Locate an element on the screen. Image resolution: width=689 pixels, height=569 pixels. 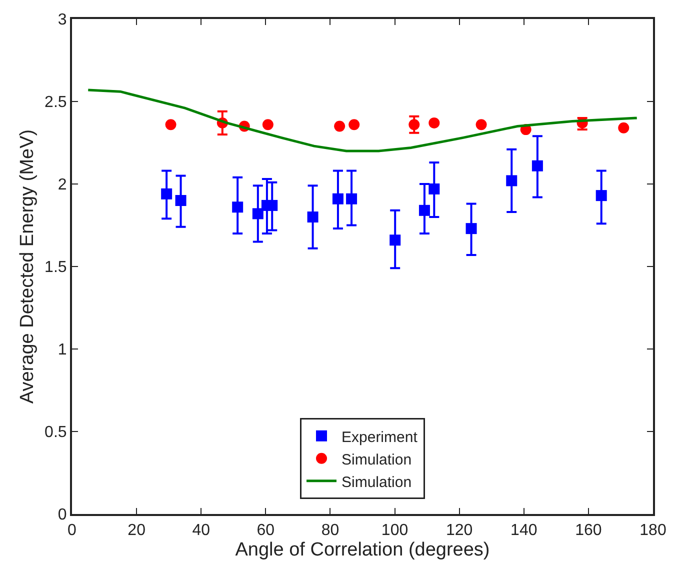
line-series is located at coordinates (362, 120).